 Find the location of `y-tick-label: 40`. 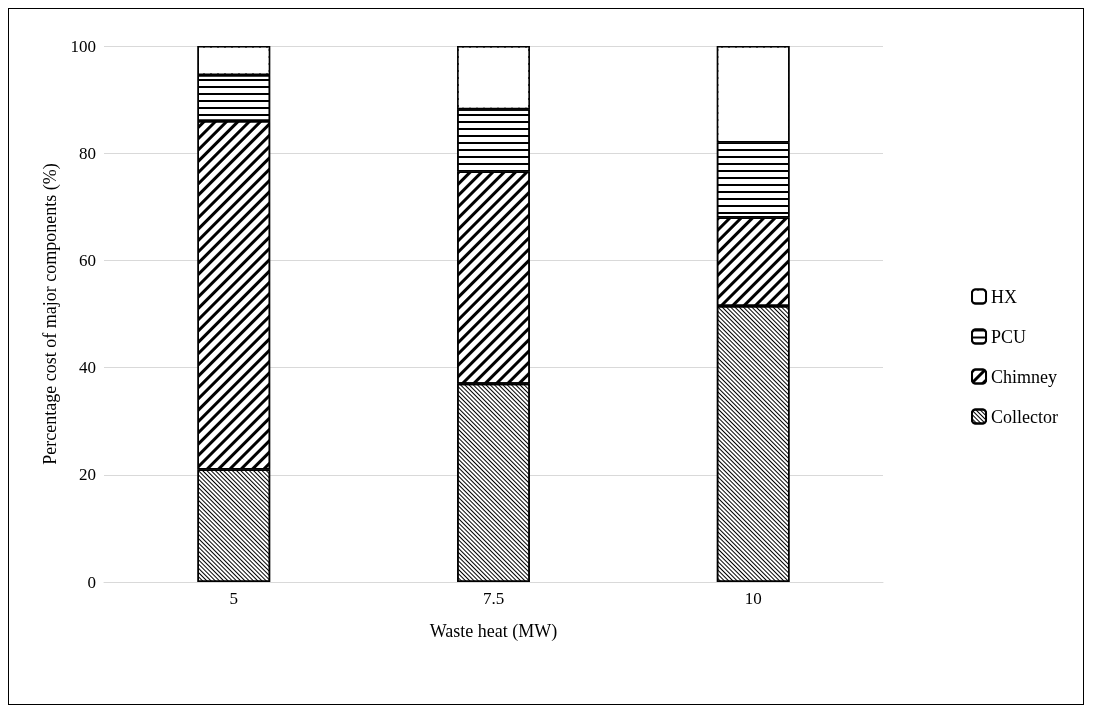

y-tick-label: 40 is located at coordinates (87, 368).